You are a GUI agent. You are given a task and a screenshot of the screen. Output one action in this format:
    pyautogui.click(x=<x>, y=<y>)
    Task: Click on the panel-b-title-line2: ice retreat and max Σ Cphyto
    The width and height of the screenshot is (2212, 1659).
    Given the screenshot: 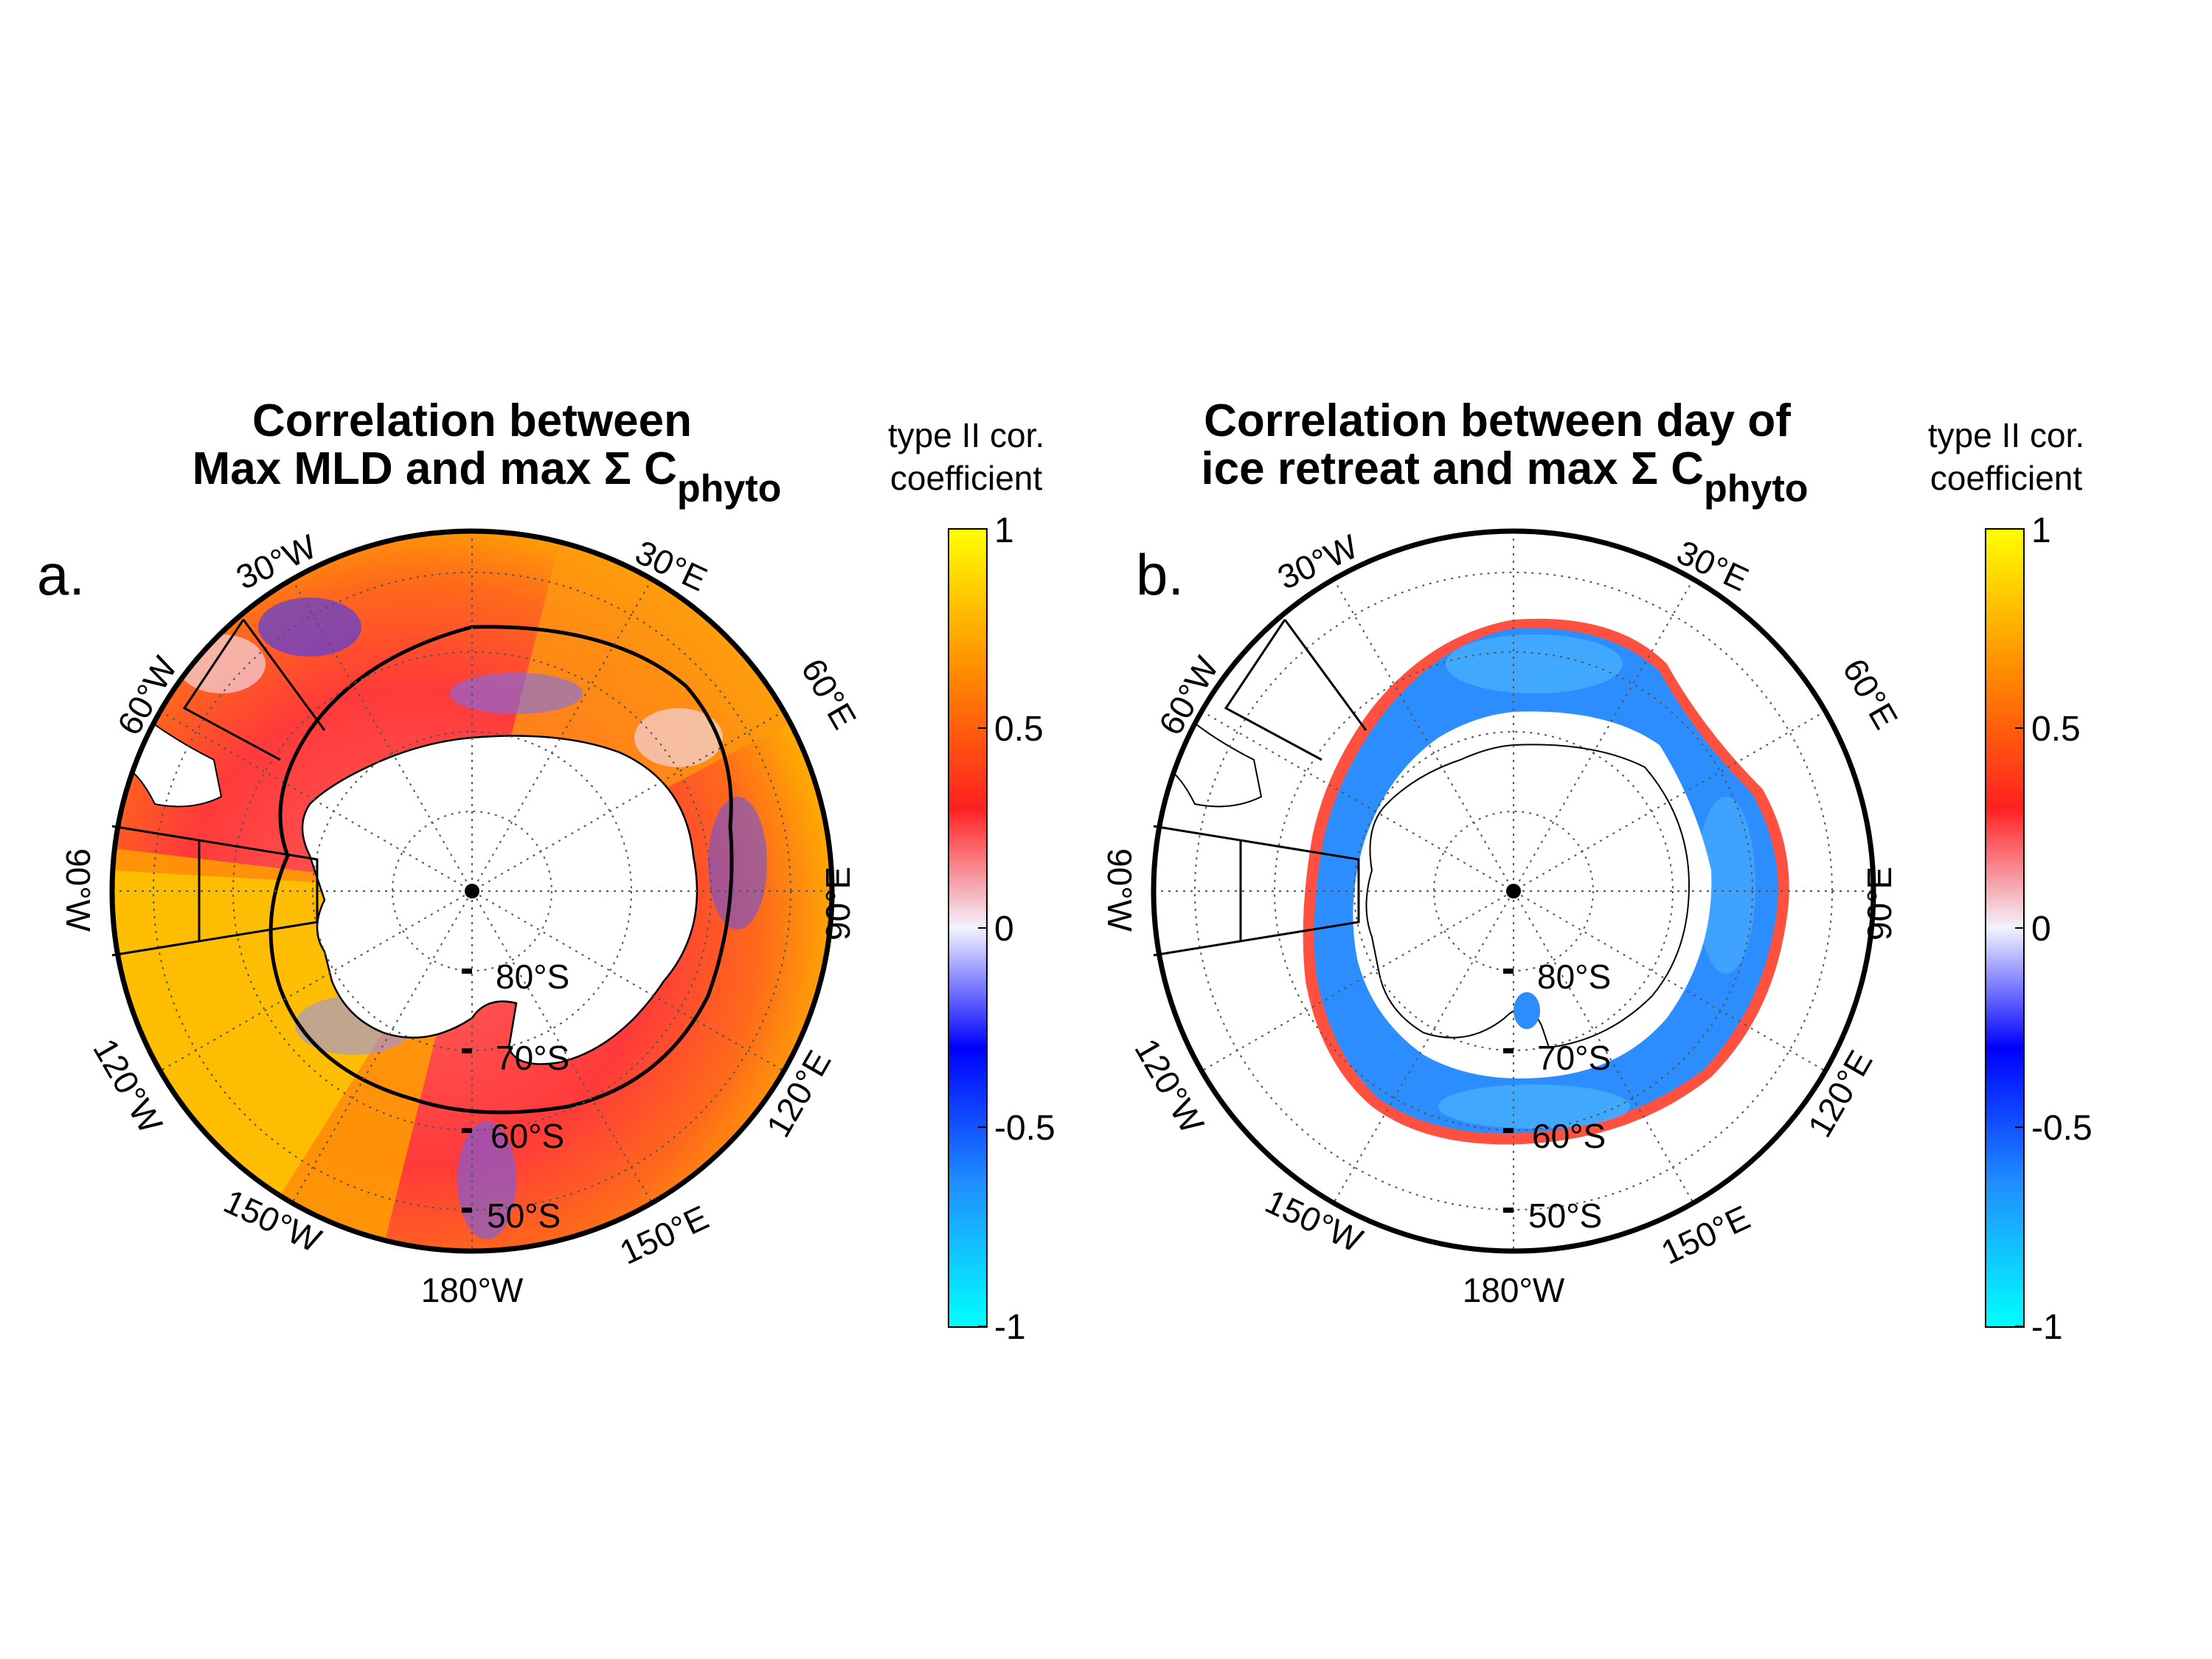 What is the action you would take?
    pyautogui.click(x=1505, y=477)
    